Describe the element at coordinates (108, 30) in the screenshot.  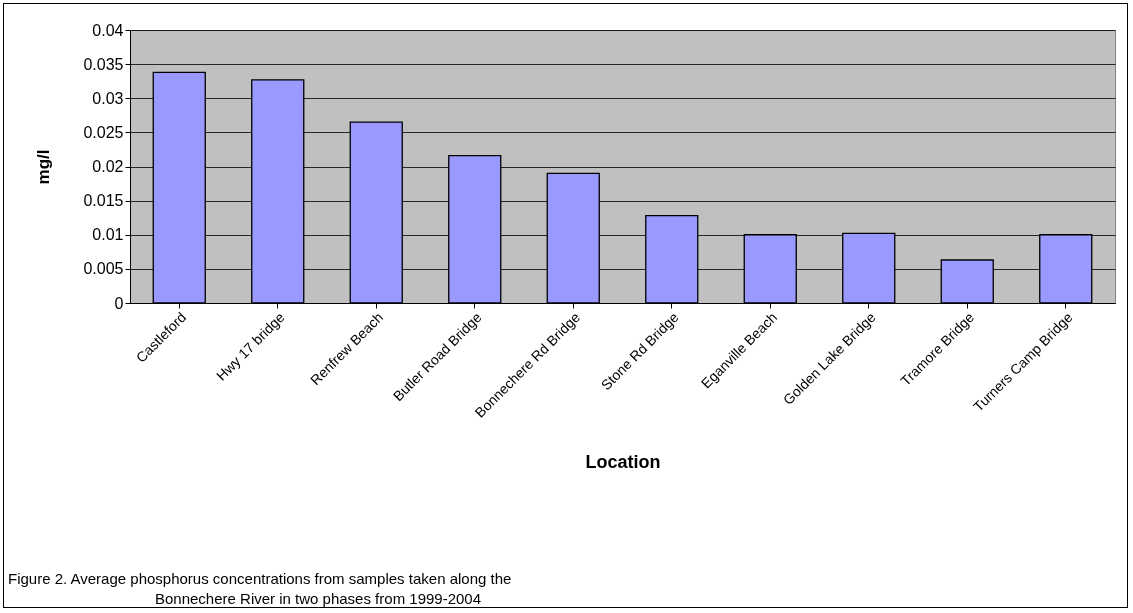
I see `y-tick-label: 0.04` at that location.